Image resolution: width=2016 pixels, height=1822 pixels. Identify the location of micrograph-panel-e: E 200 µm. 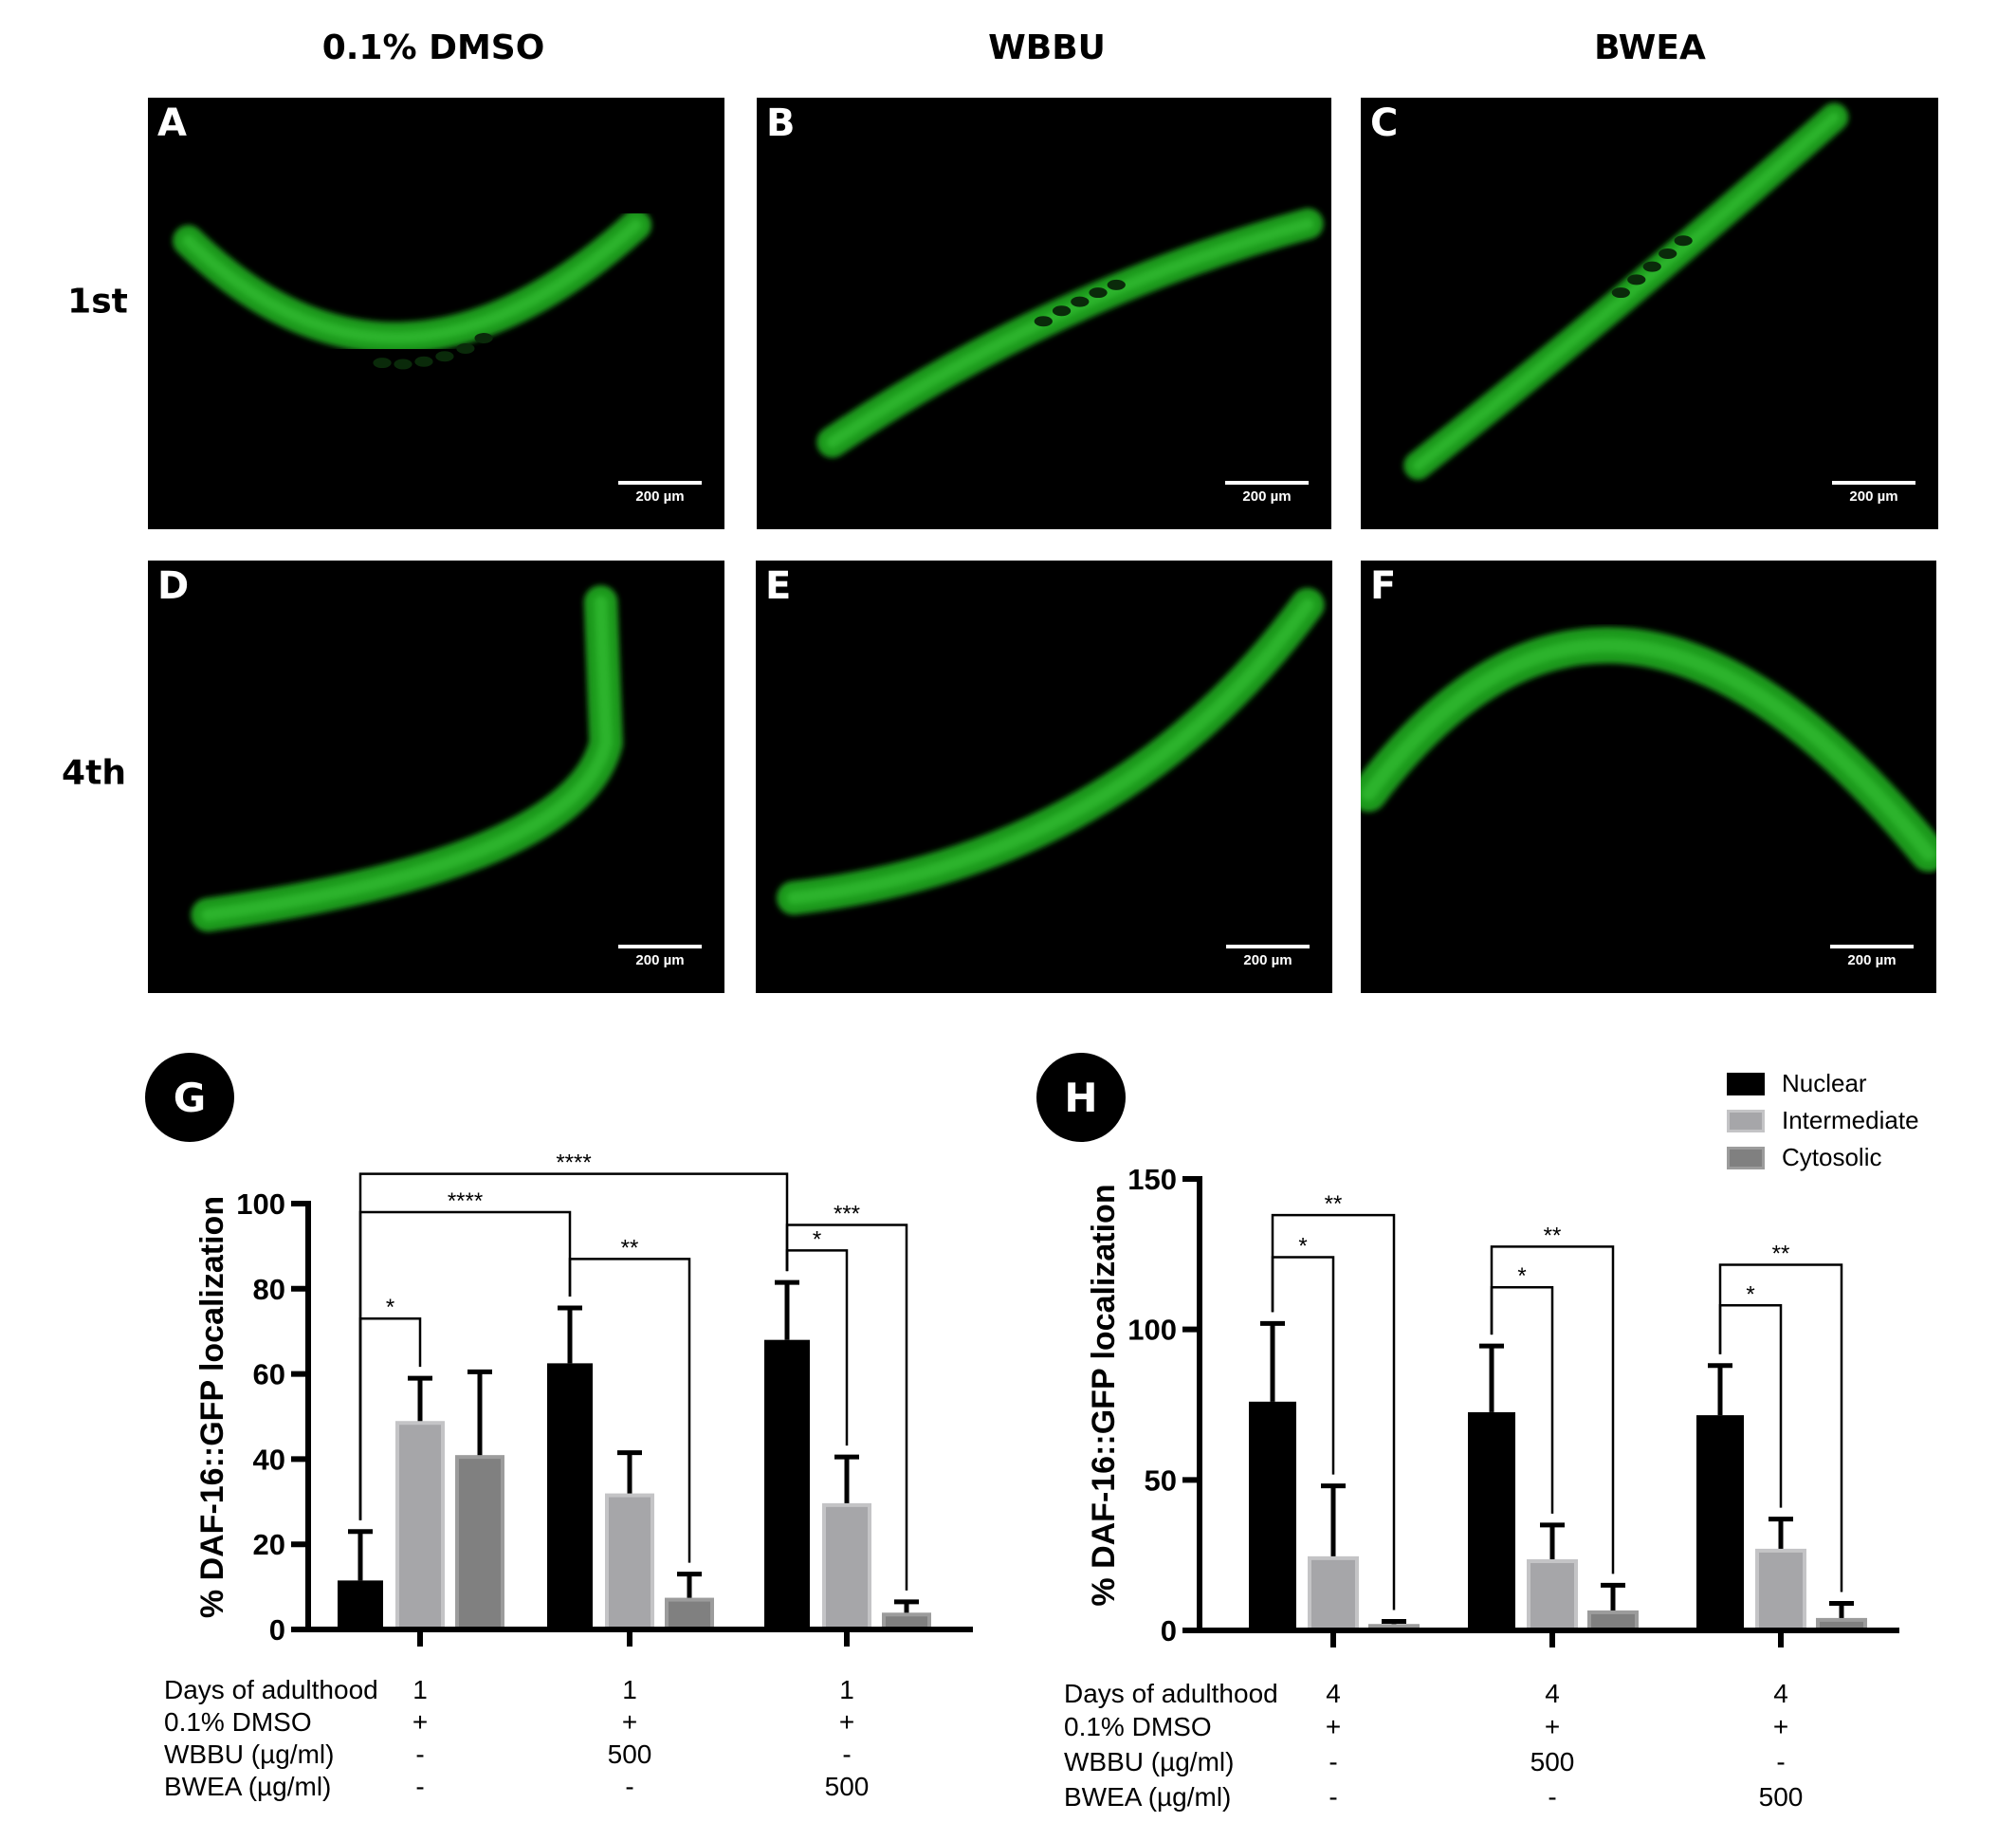
(1044, 777).